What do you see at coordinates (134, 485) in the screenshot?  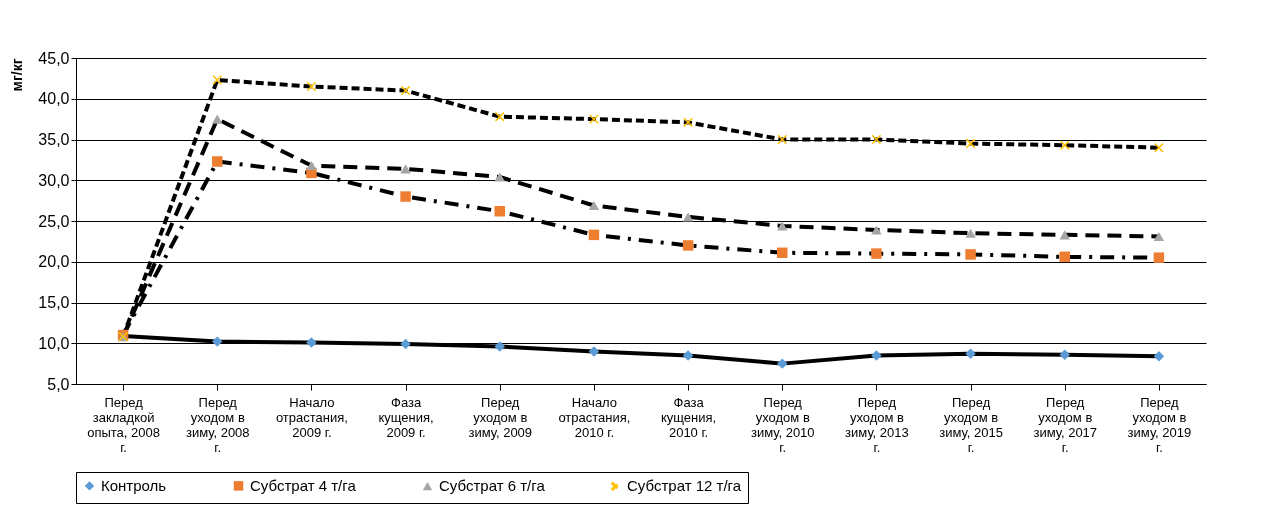 I see `legend-label: Контроль` at bounding box center [134, 485].